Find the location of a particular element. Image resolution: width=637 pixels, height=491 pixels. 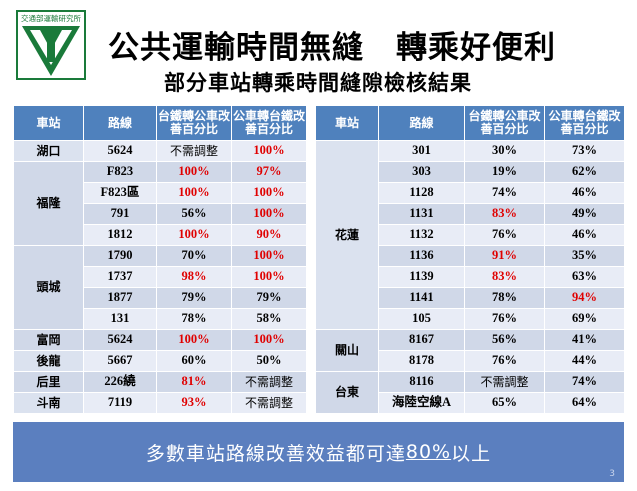

table-row: 1131 83% 49% is located at coordinates (470, 214).